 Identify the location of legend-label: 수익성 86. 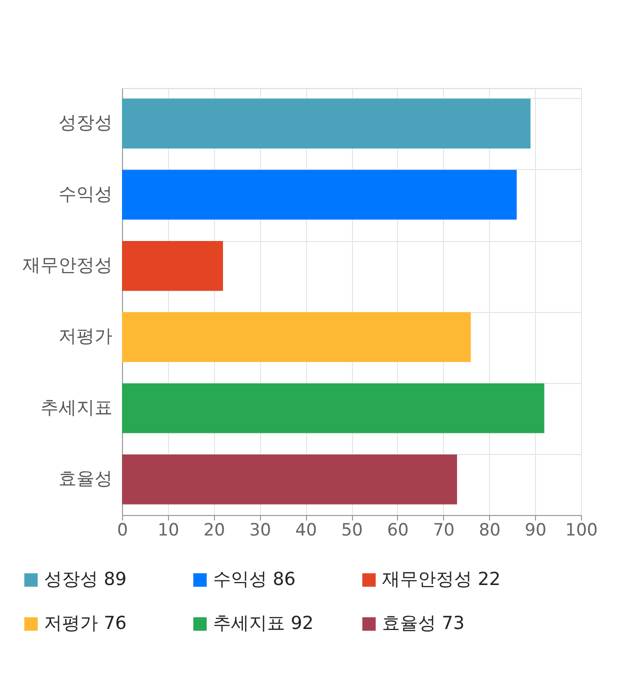
(254, 579).